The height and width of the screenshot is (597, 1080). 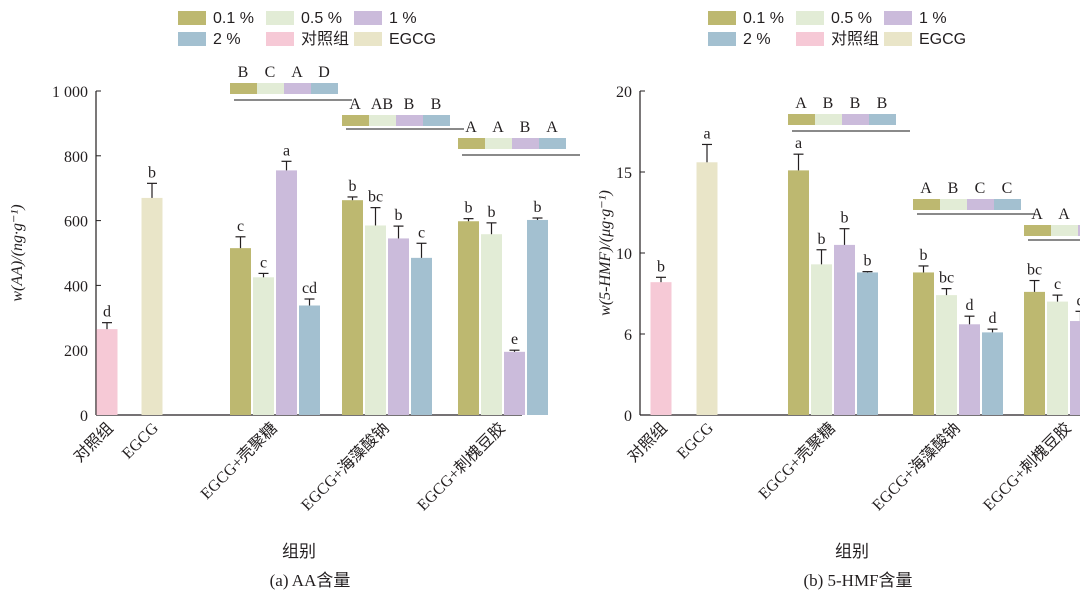 I want to click on y-tick-label: 10, so click(x=624, y=254).